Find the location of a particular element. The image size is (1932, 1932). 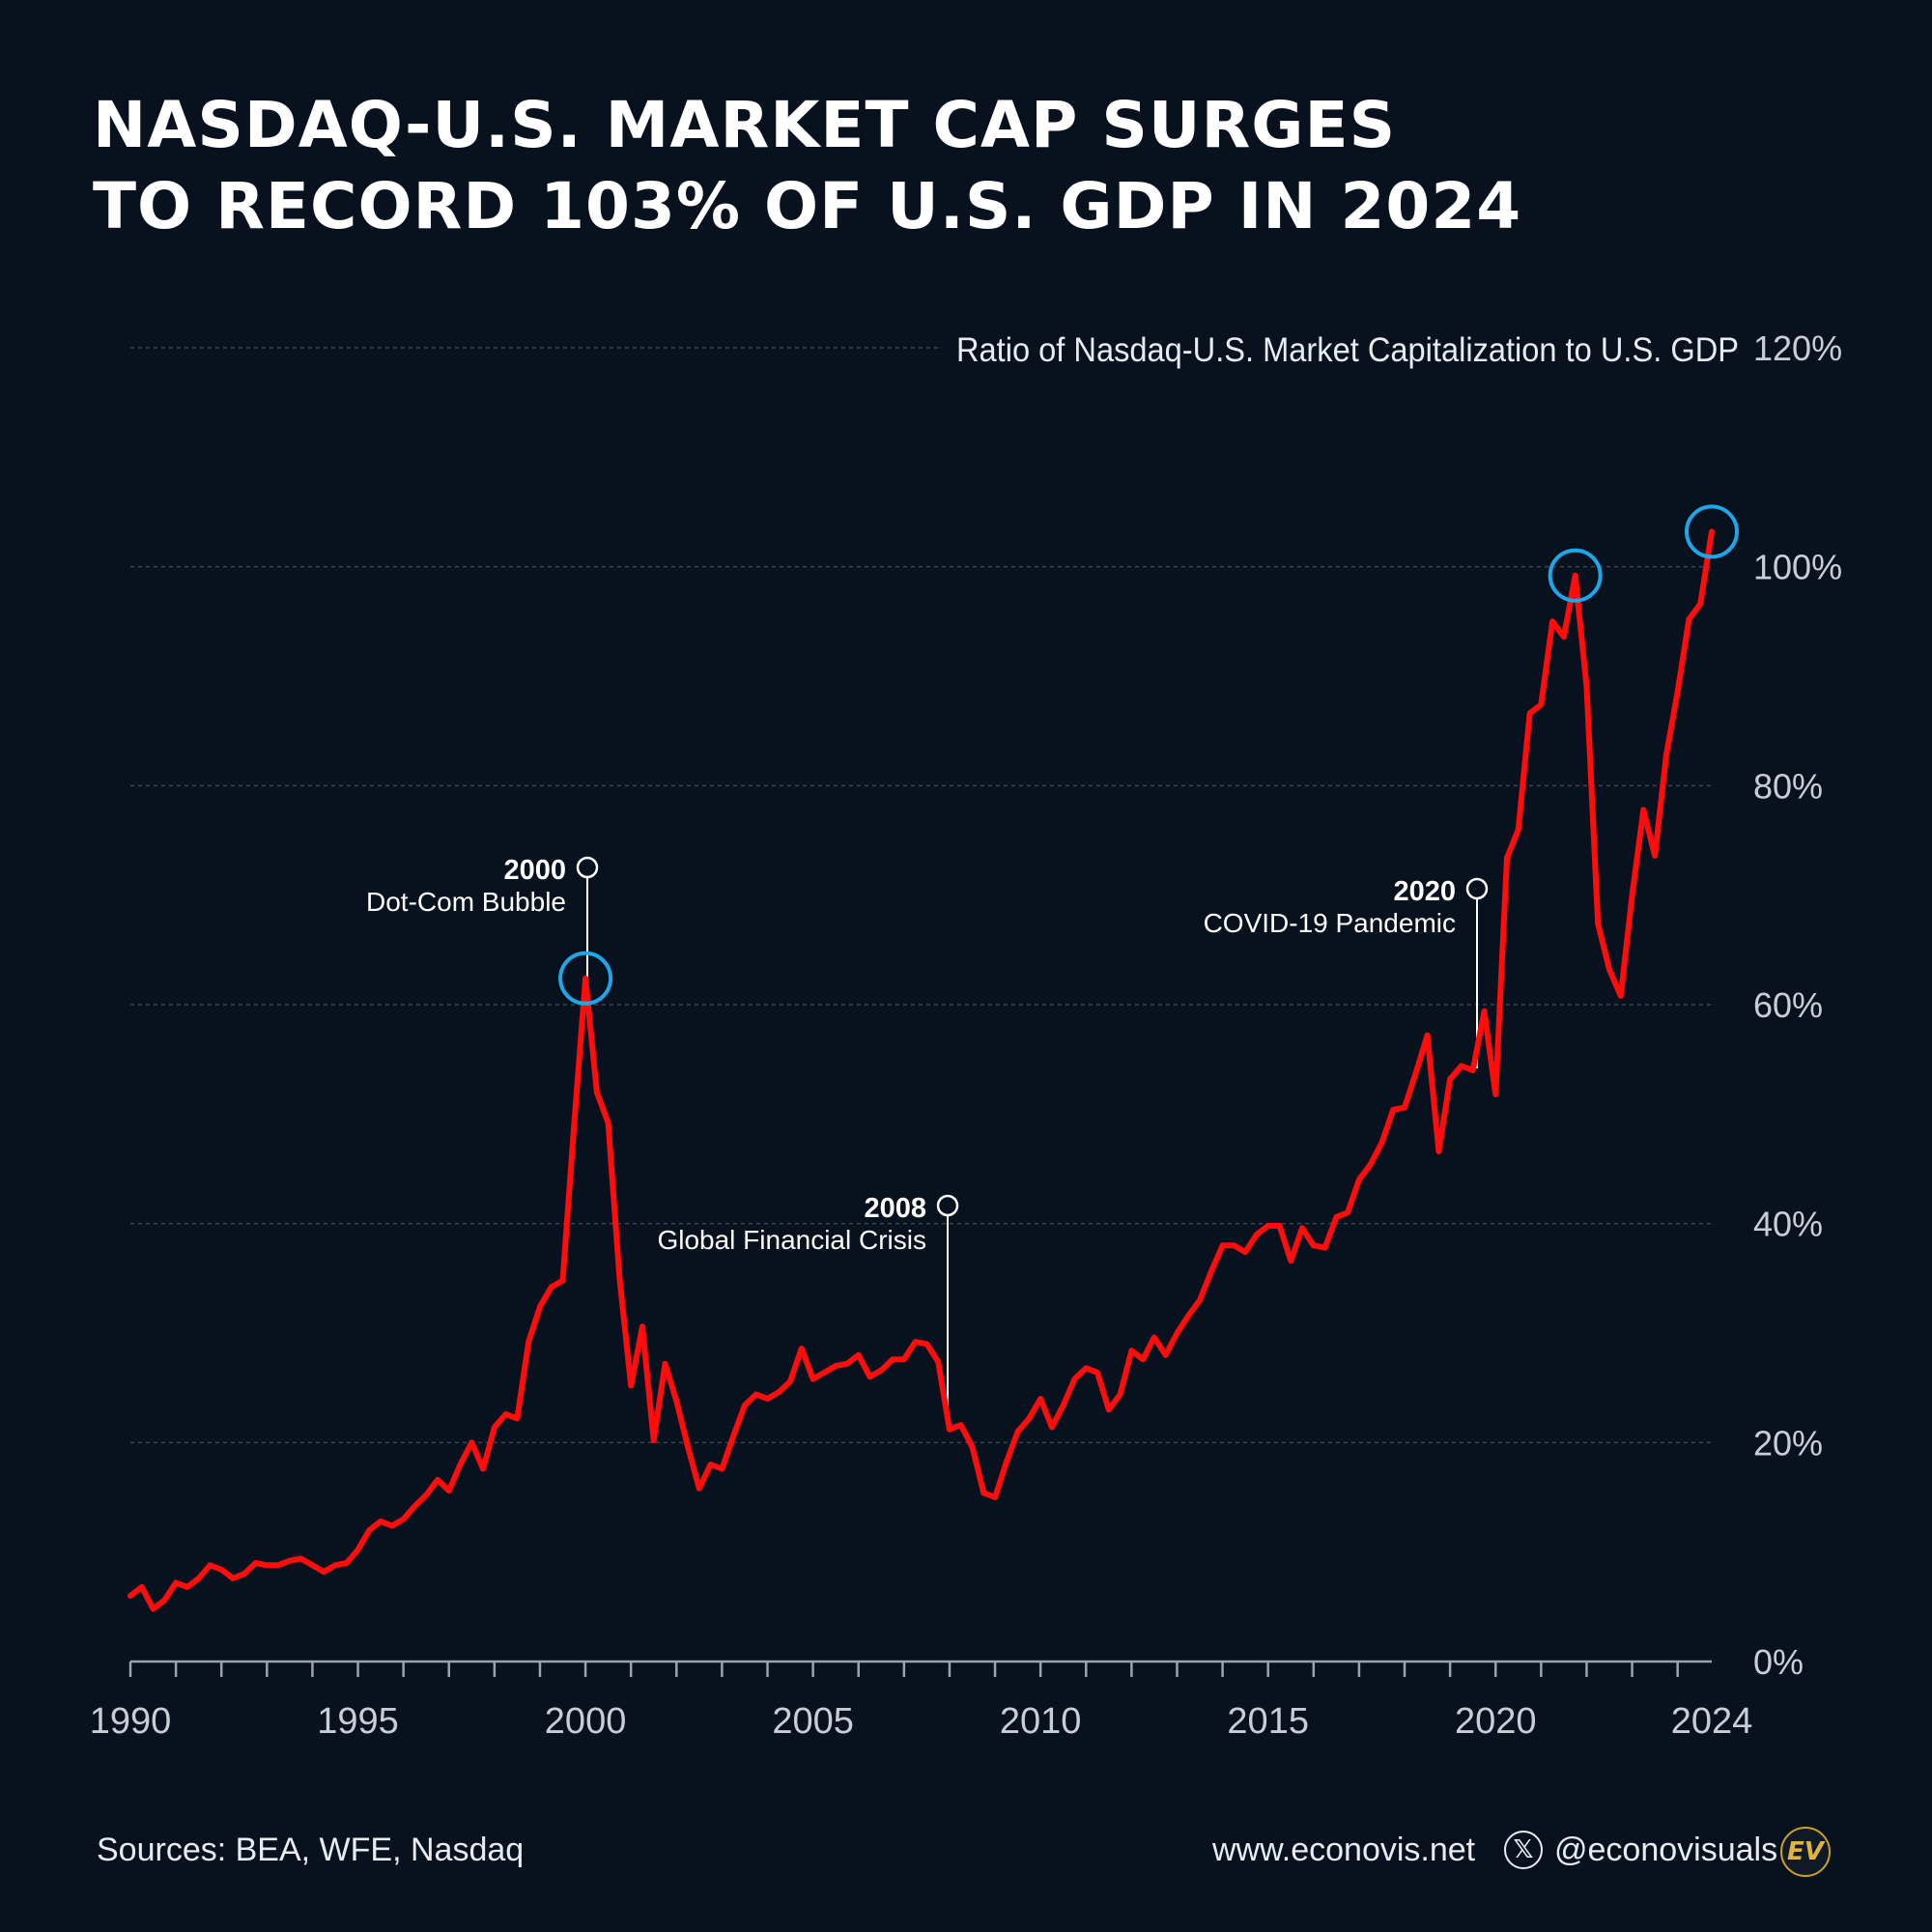

x-tick-label: 2010 is located at coordinates (1041, 1721).